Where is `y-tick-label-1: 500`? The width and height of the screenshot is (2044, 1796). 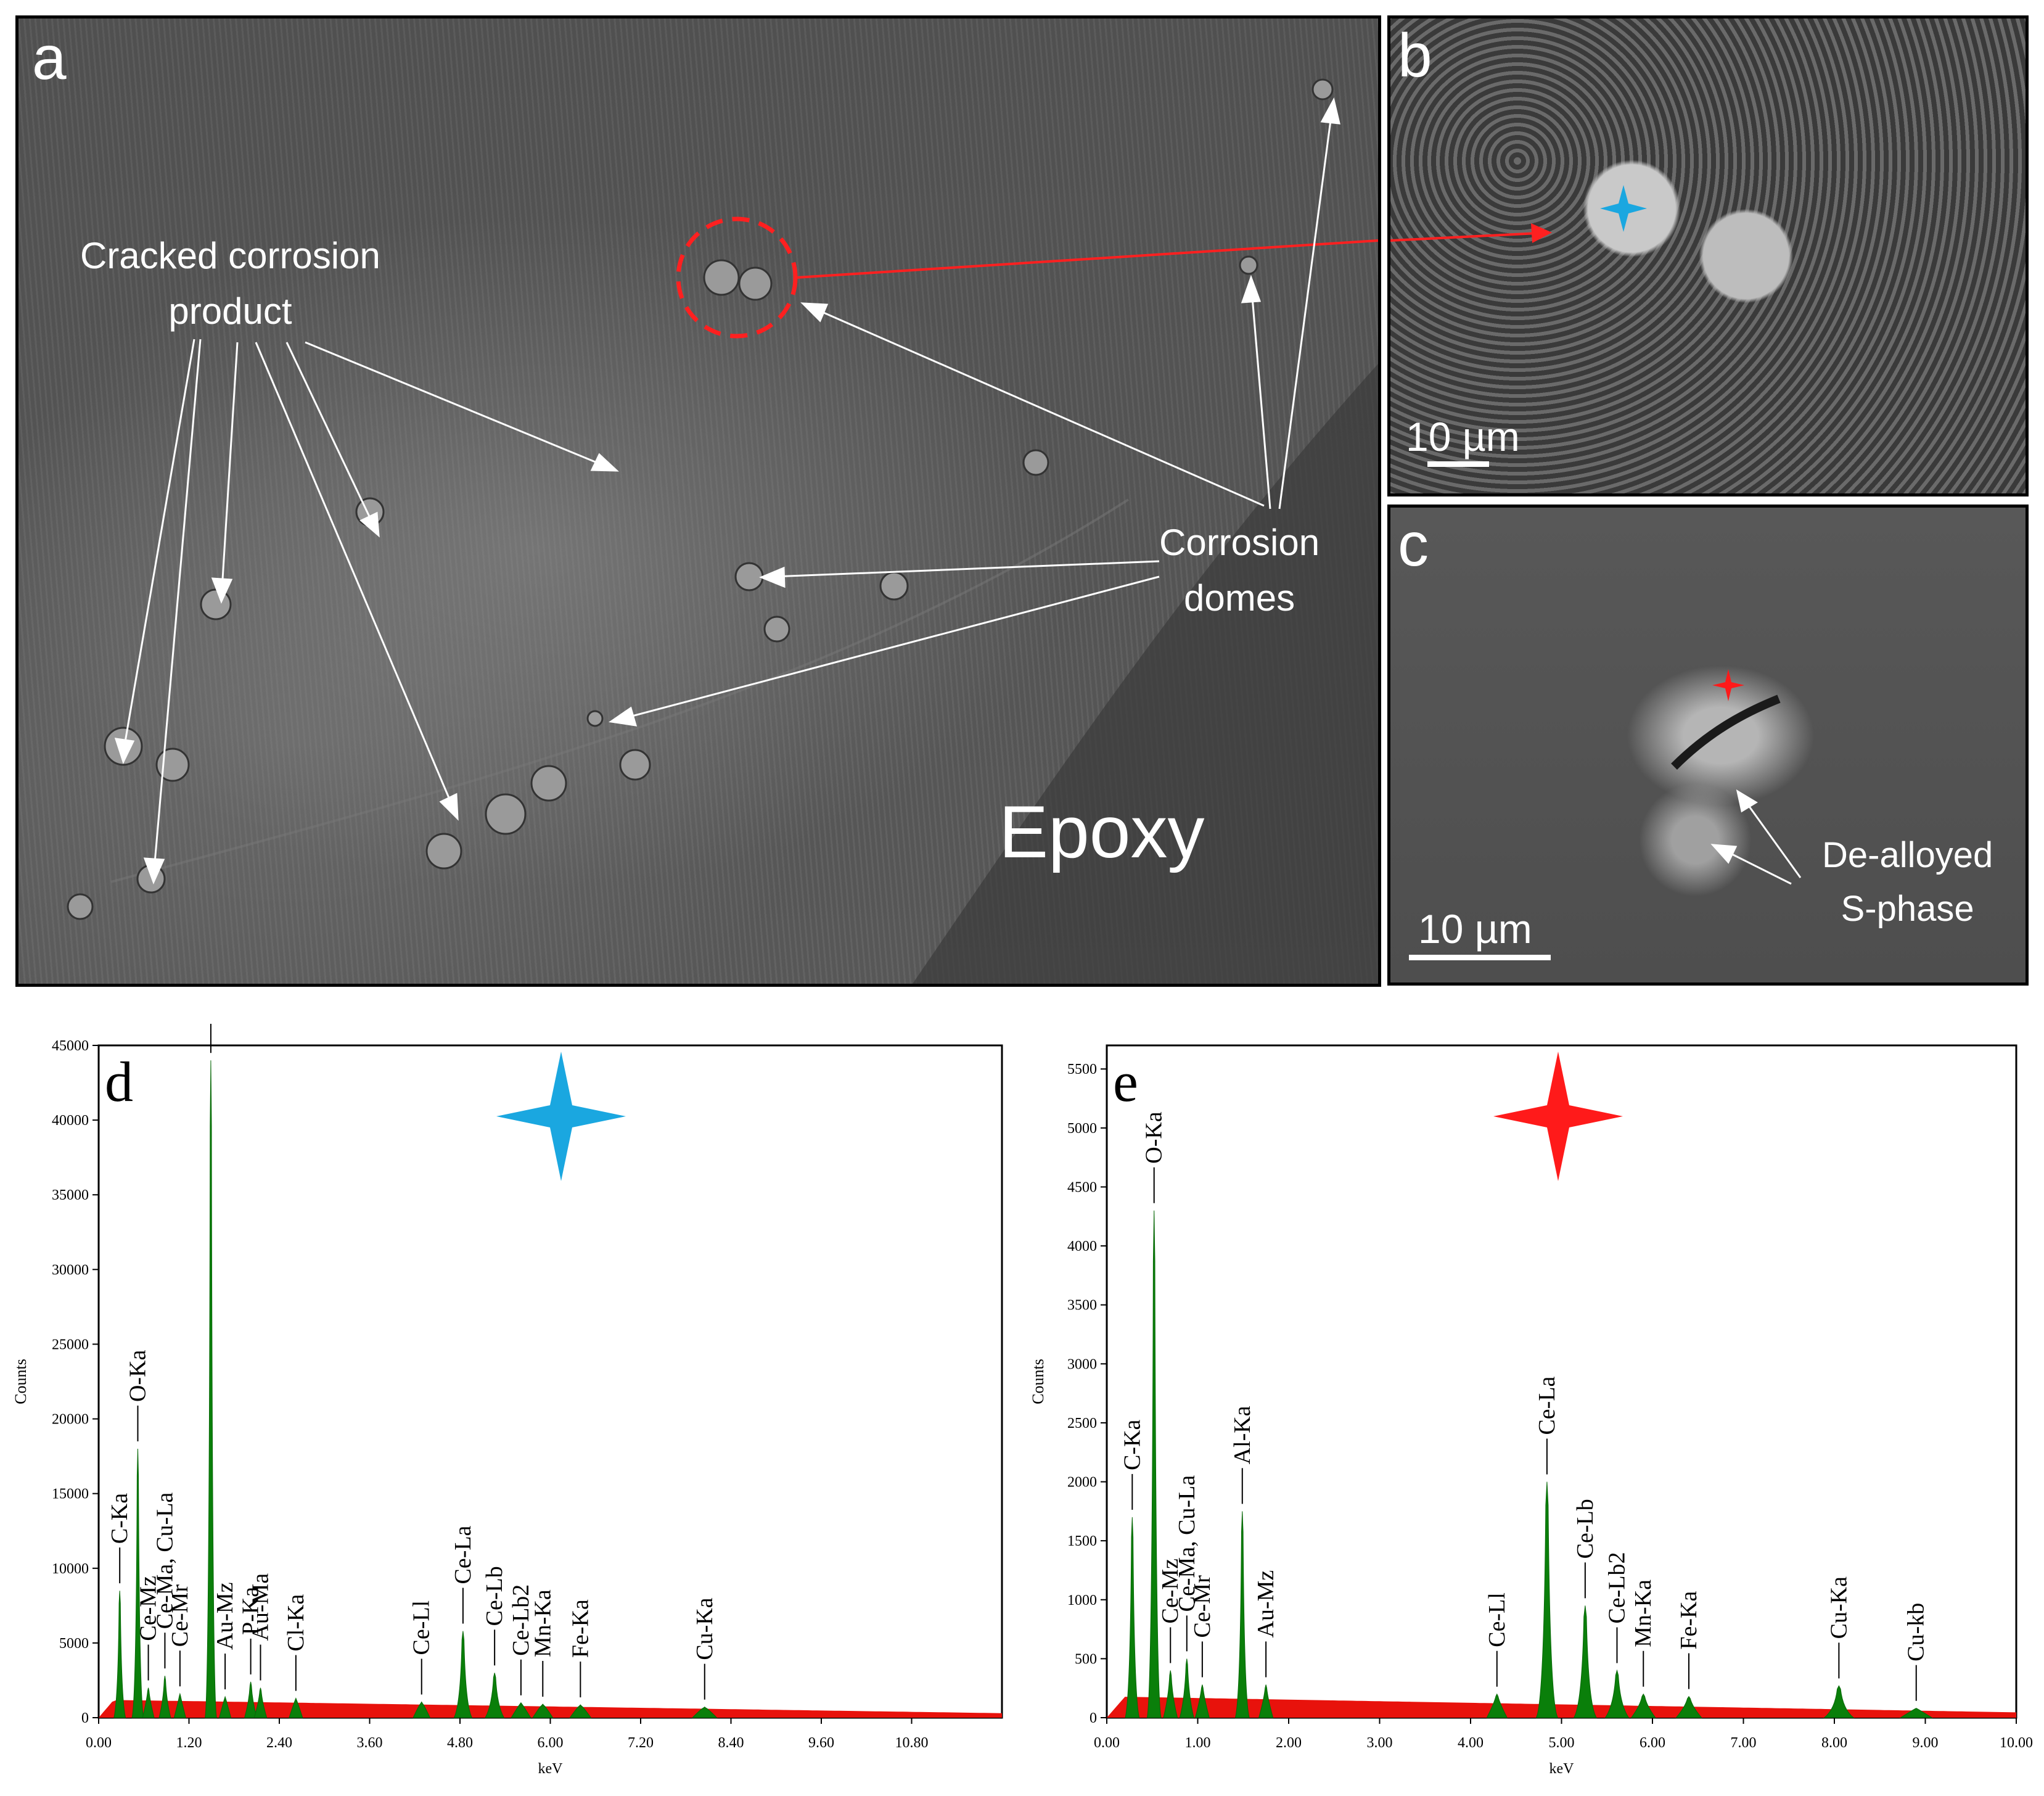
y-tick-label-1: 500 is located at coordinates (1086, 1659).